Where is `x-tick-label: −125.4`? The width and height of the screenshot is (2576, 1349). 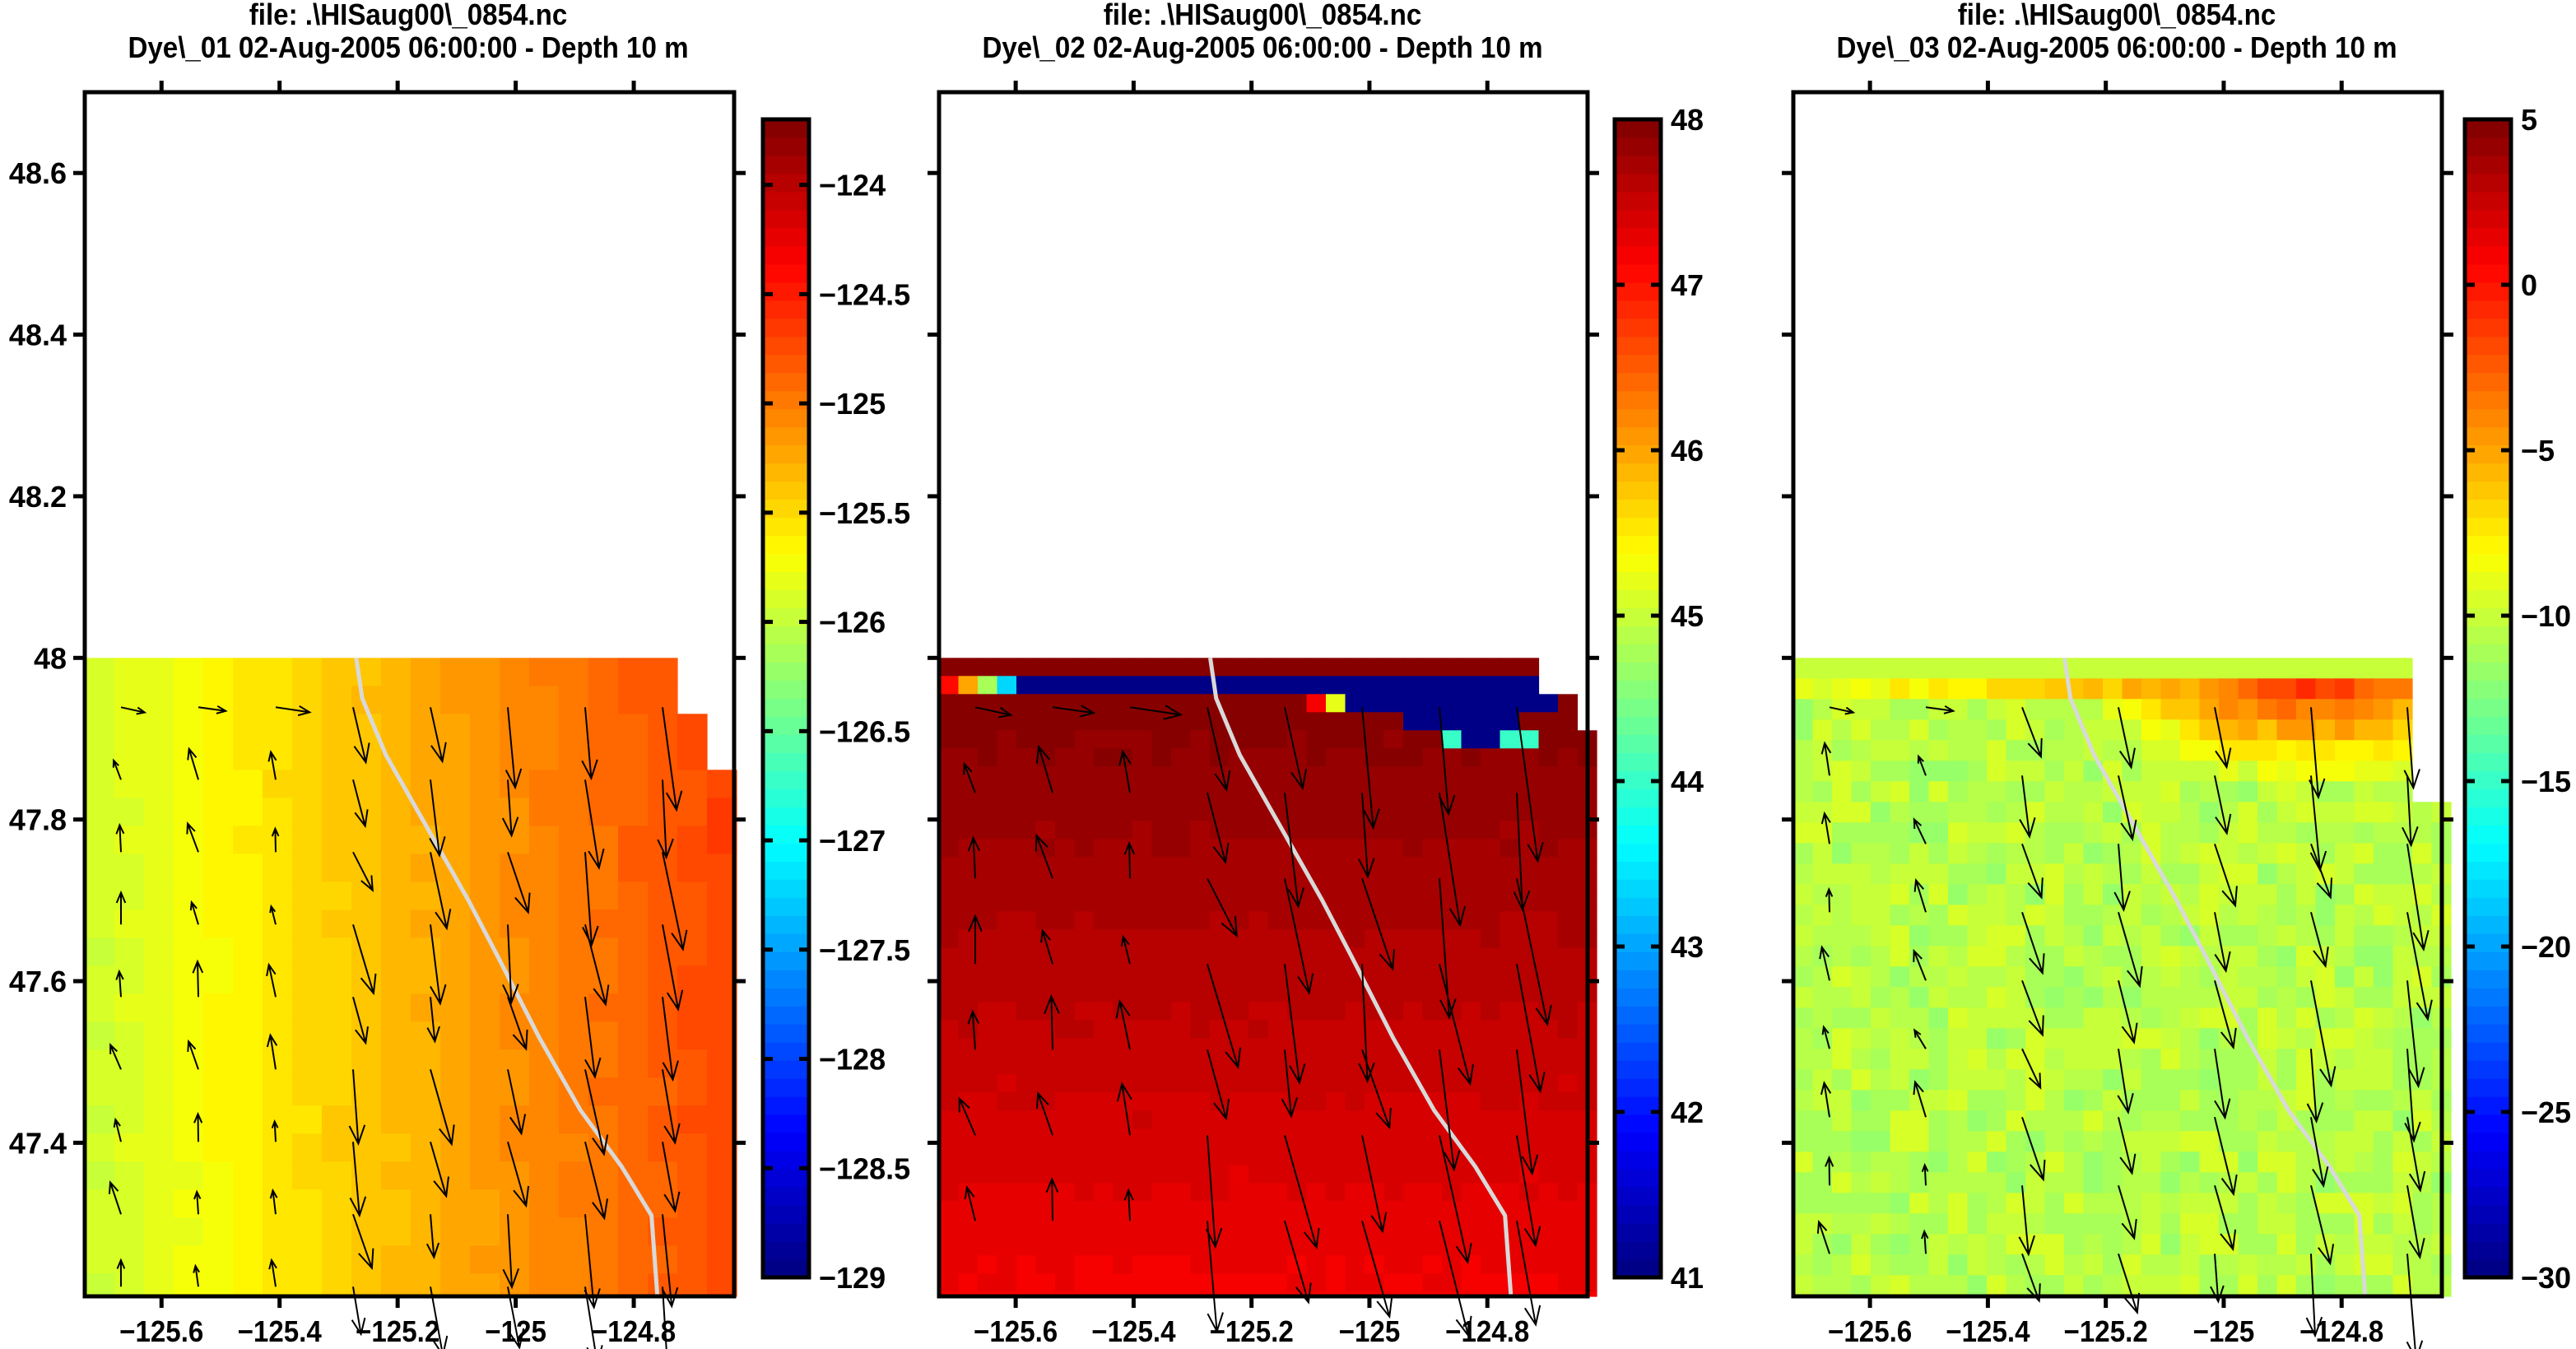 x-tick-label: −125.4 is located at coordinates (280, 1332).